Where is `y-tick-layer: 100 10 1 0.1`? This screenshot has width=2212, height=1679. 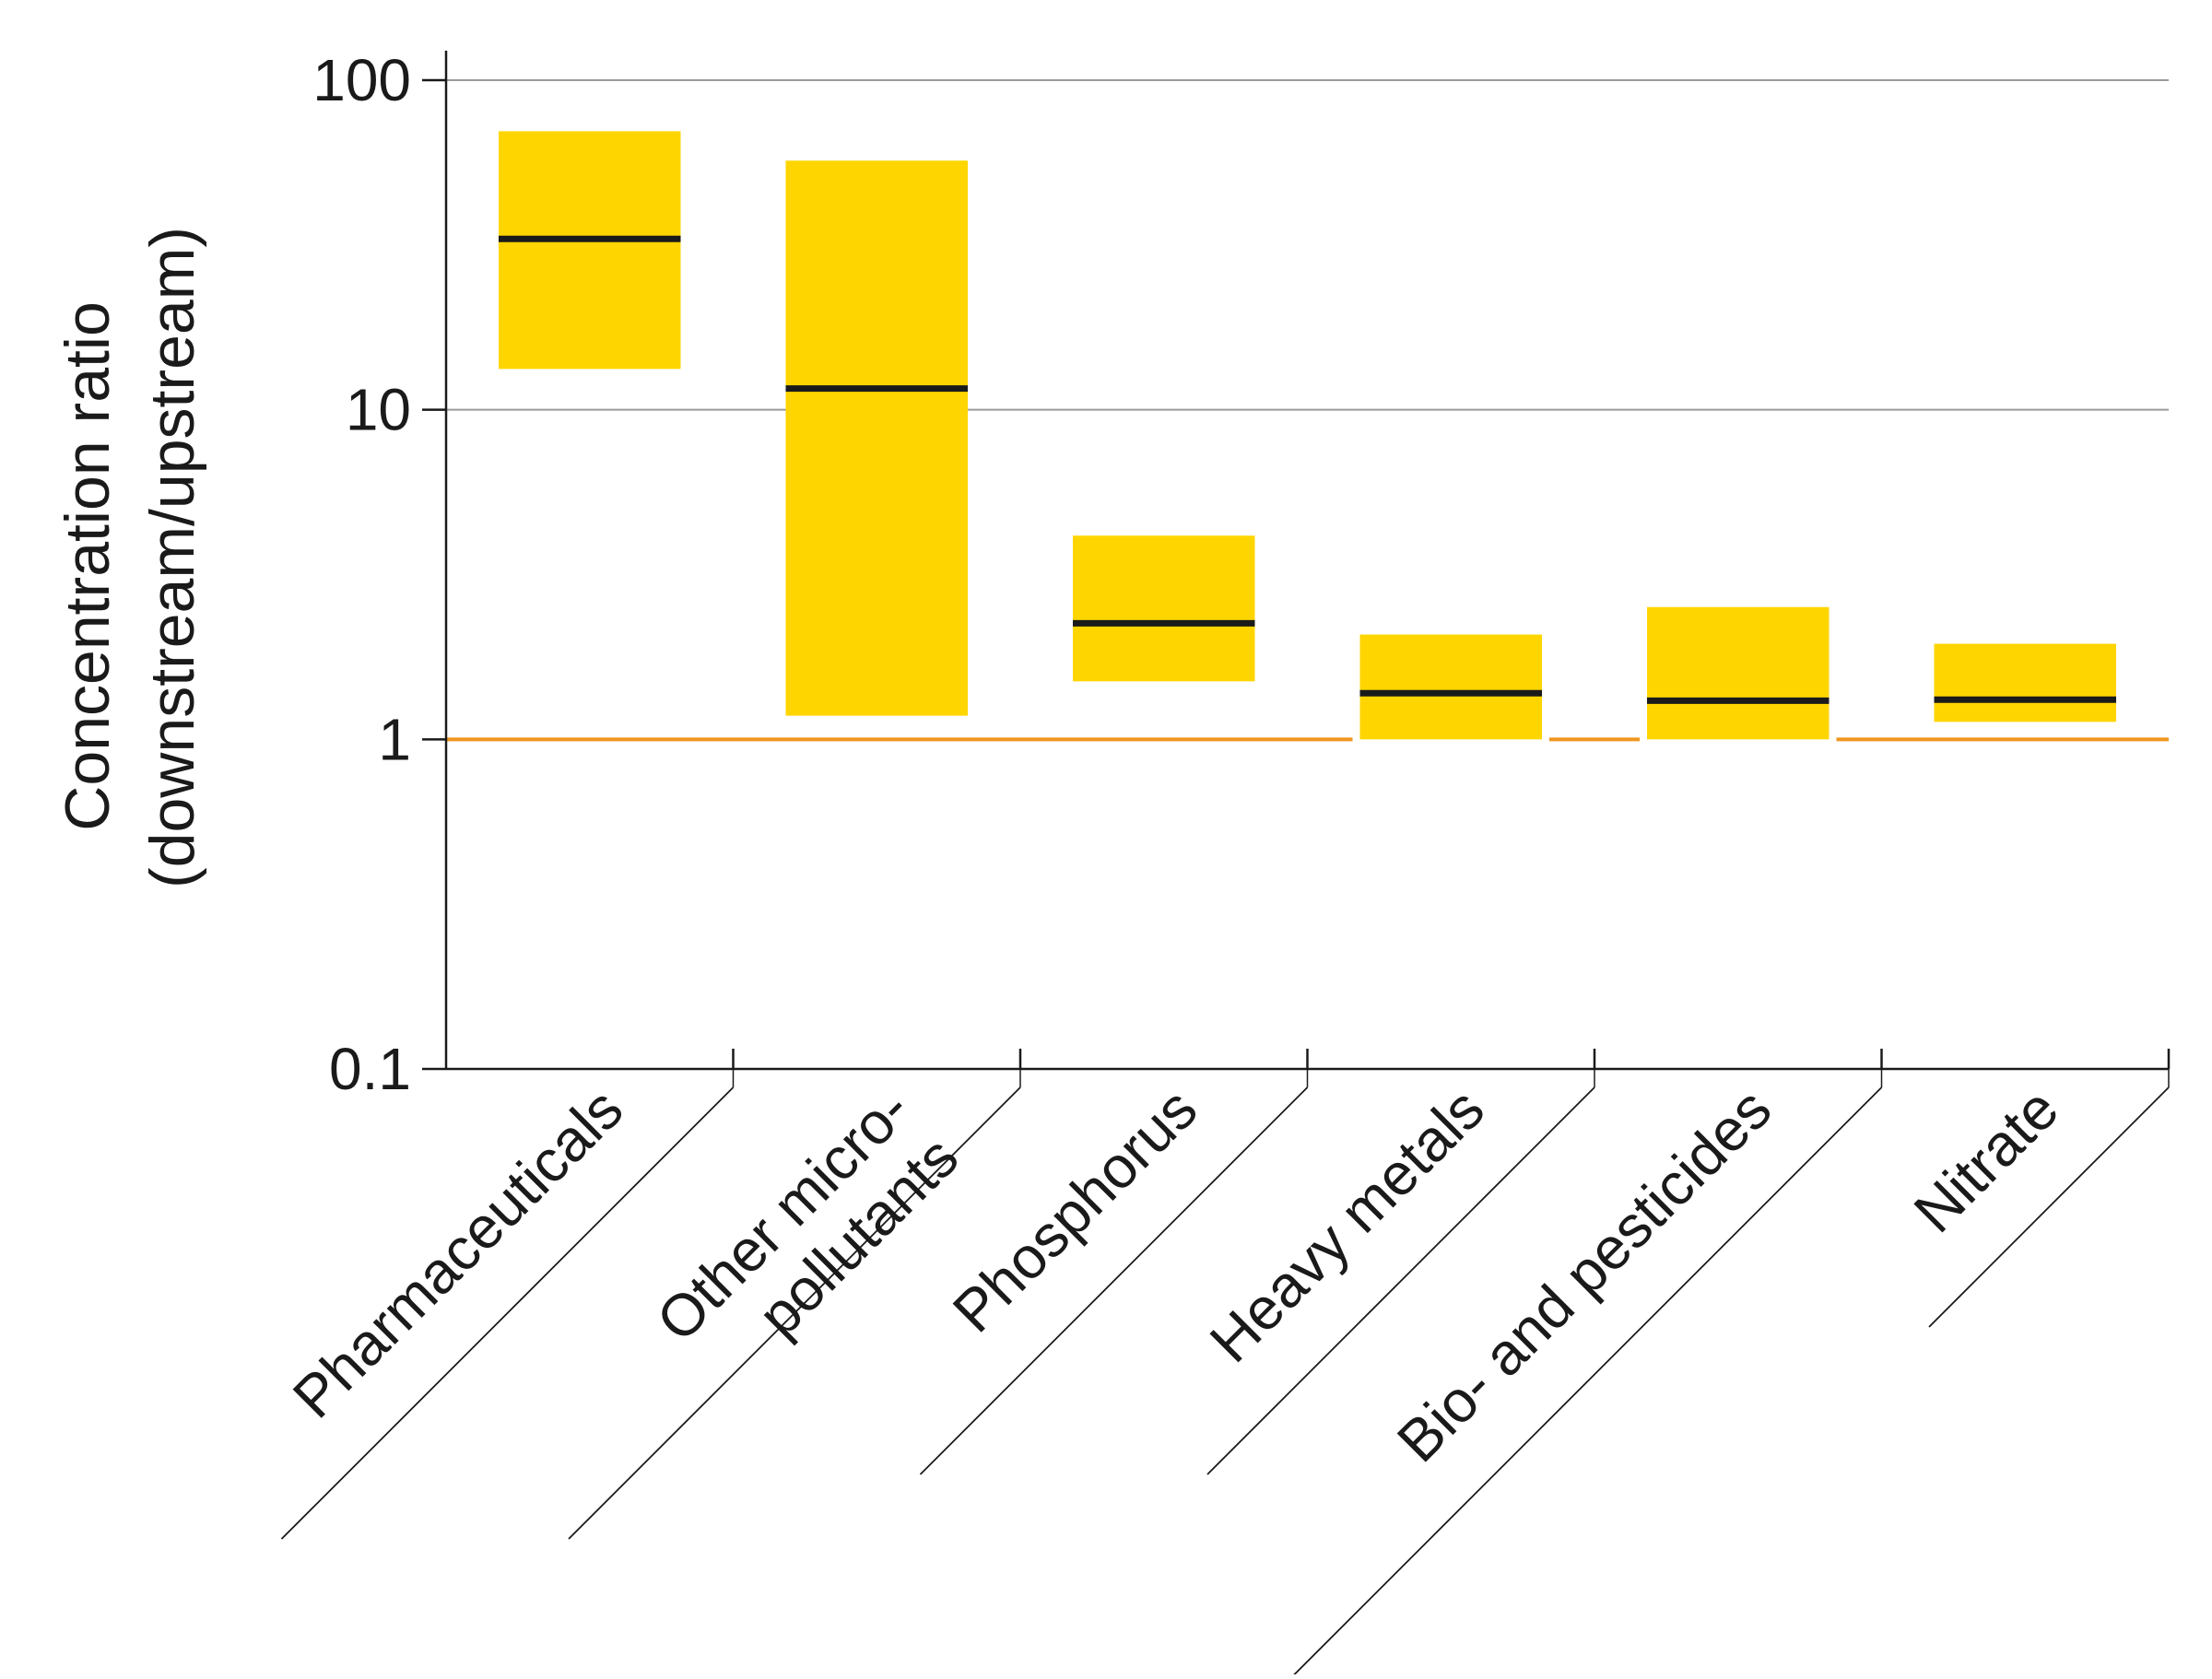
y-tick-layer: 100 10 1 0.1 is located at coordinates (379, 574).